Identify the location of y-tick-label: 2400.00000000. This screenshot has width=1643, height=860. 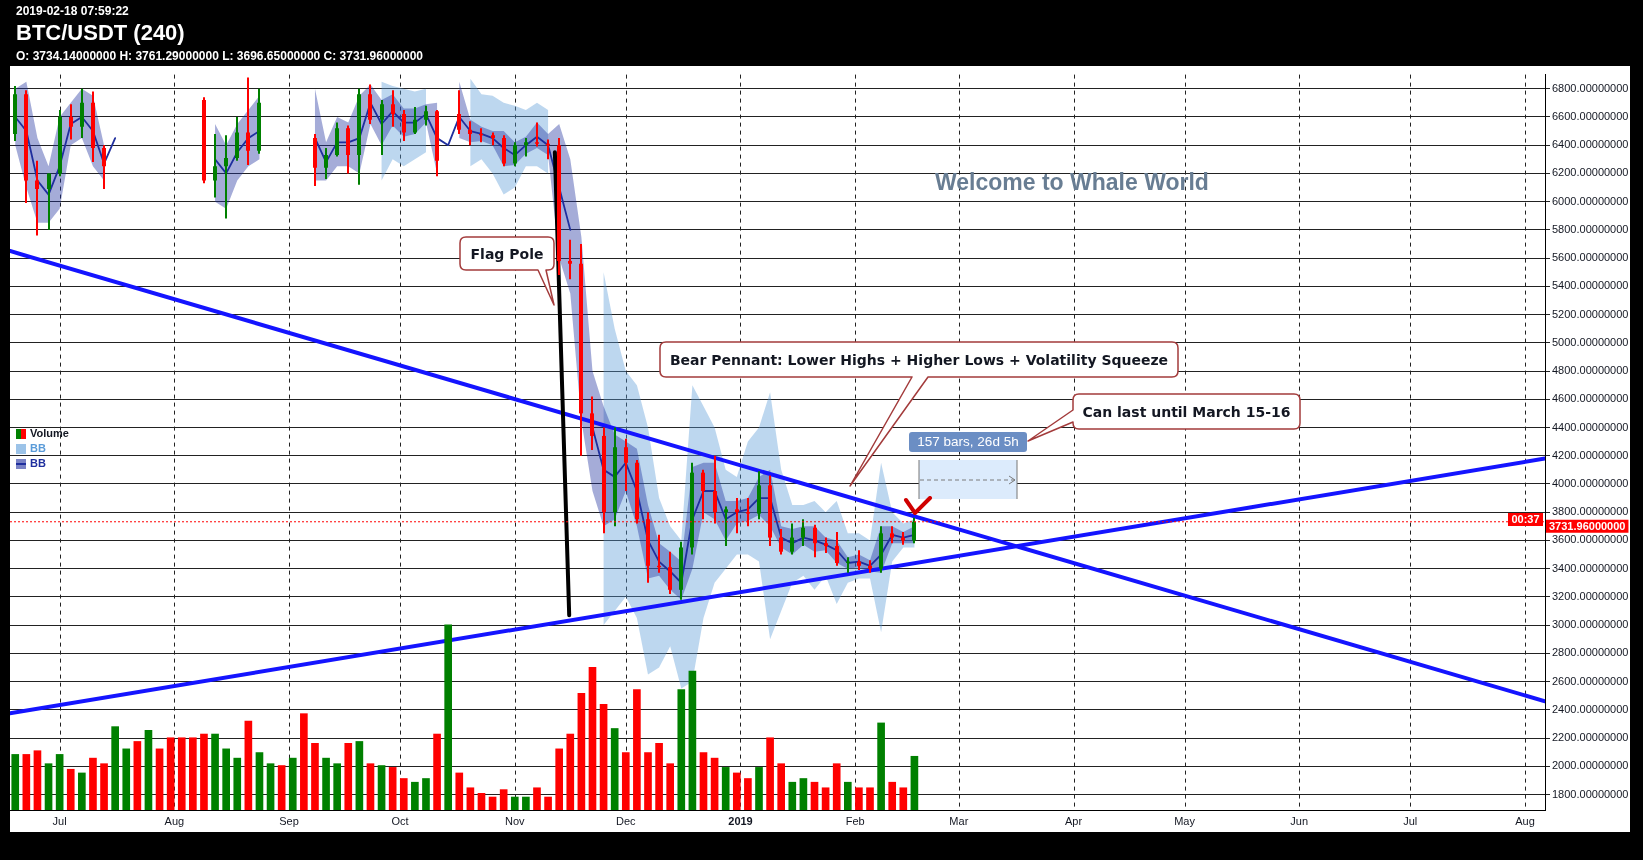
(1590, 708).